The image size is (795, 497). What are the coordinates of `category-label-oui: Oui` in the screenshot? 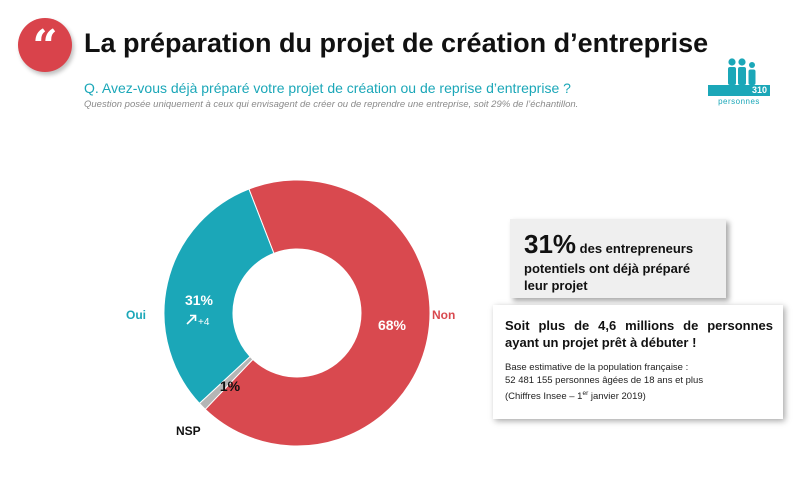 It's located at (136, 315).